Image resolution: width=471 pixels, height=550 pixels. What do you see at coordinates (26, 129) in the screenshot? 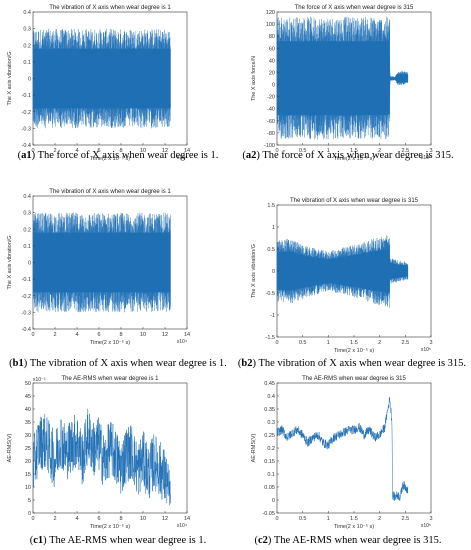
I see `y-tick-label: -0.3` at bounding box center [26, 129].